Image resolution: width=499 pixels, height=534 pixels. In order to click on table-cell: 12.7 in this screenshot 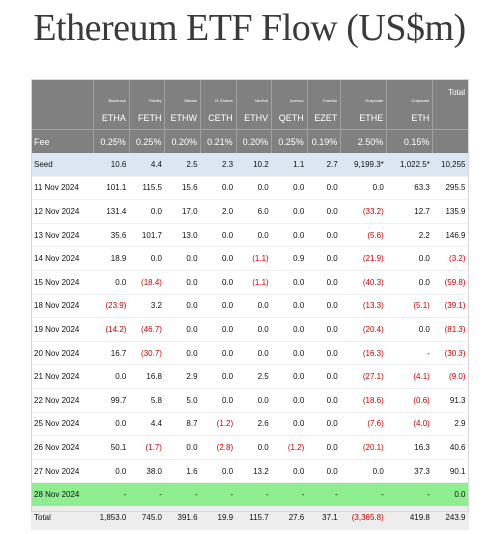, I will do `click(409, 211)`.